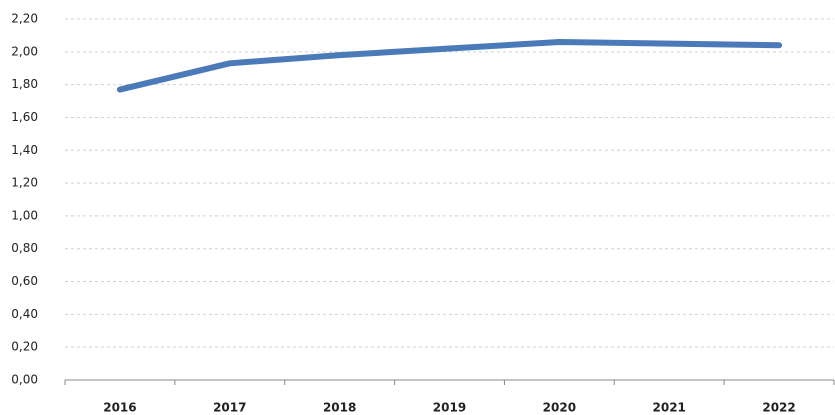 The width and height of the screenshot is (835, 415). Describe the element at coordinates (24, 84) in the screenshot. I see `y-tick-label: 1,80` at that location.